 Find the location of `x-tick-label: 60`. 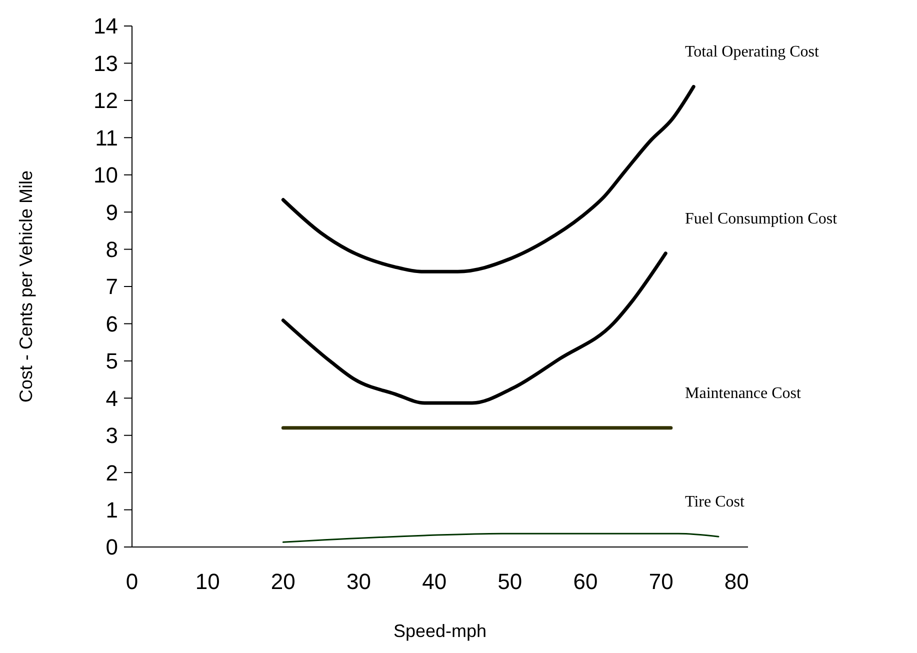

x-tick-label: 60 is located at coordinates (585, 581).